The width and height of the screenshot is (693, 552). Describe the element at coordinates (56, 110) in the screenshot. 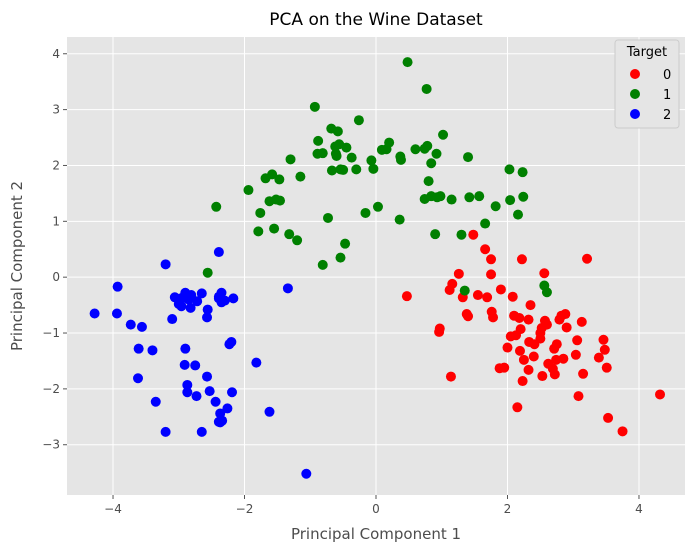

I see `y-tick-label: 3` at that location.